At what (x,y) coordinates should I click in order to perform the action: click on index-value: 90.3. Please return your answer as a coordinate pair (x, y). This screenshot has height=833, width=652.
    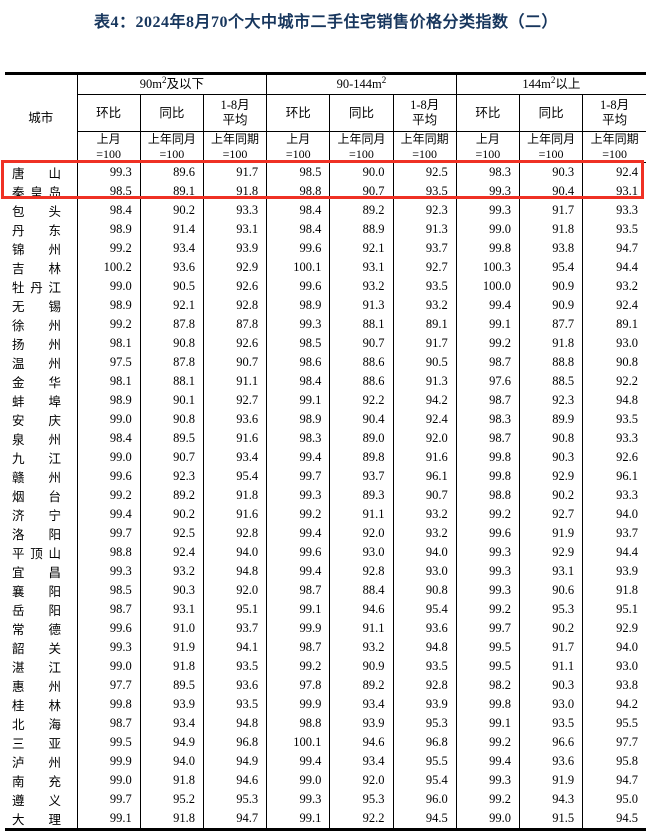
    Looking at the image, I should click on (551, 685).